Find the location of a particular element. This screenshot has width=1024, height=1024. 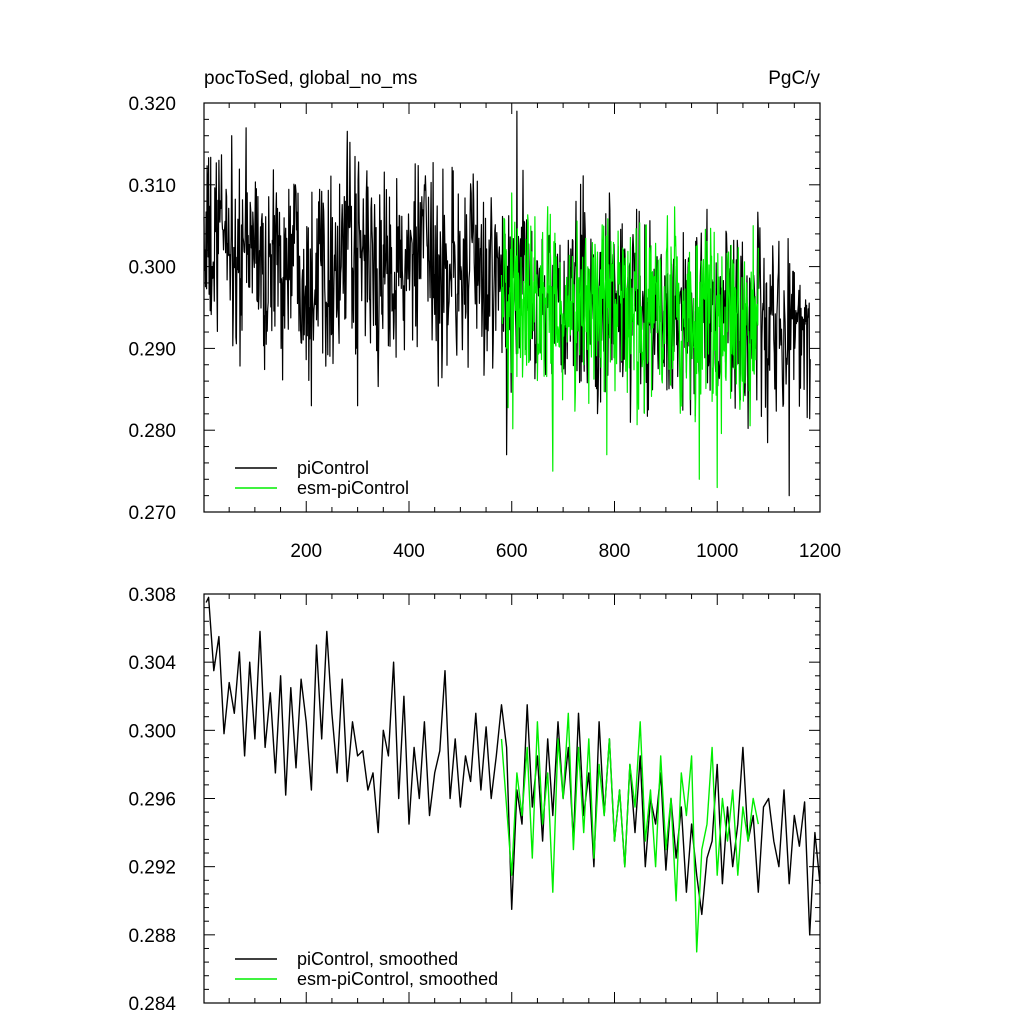

x-tick-label: 1200 is located at coordinates (820, 551).